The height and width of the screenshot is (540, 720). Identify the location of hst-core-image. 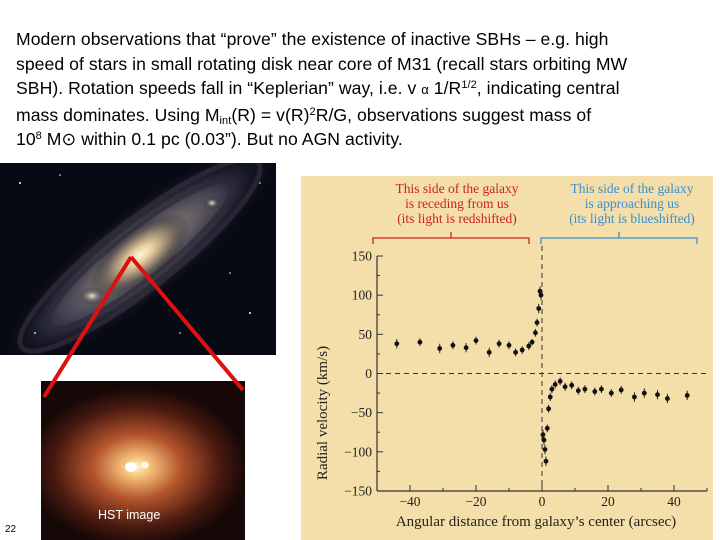
(143, 460).